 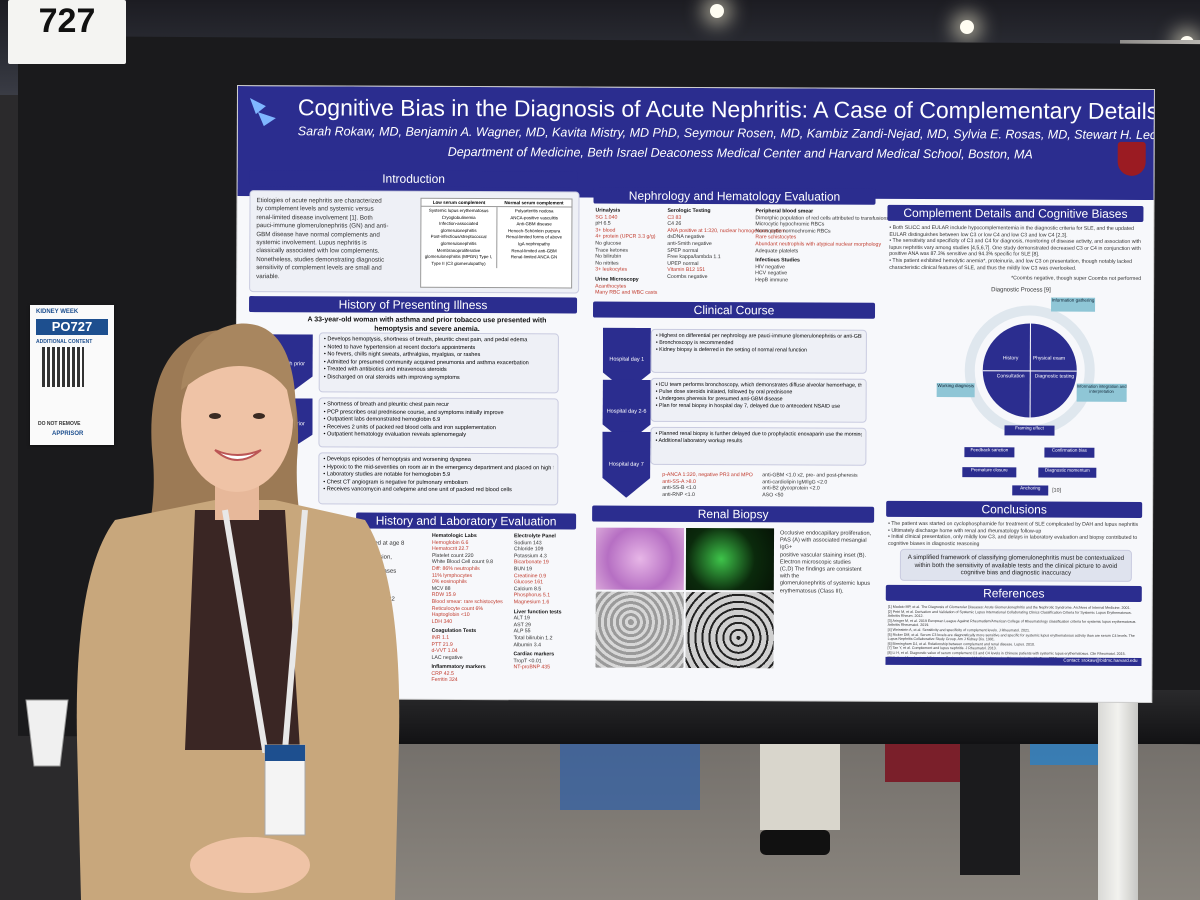 What do you see at coordinates (1010, 358) in the screenshot?
I see `diag-history: History` at bounding box center [1010, 358].